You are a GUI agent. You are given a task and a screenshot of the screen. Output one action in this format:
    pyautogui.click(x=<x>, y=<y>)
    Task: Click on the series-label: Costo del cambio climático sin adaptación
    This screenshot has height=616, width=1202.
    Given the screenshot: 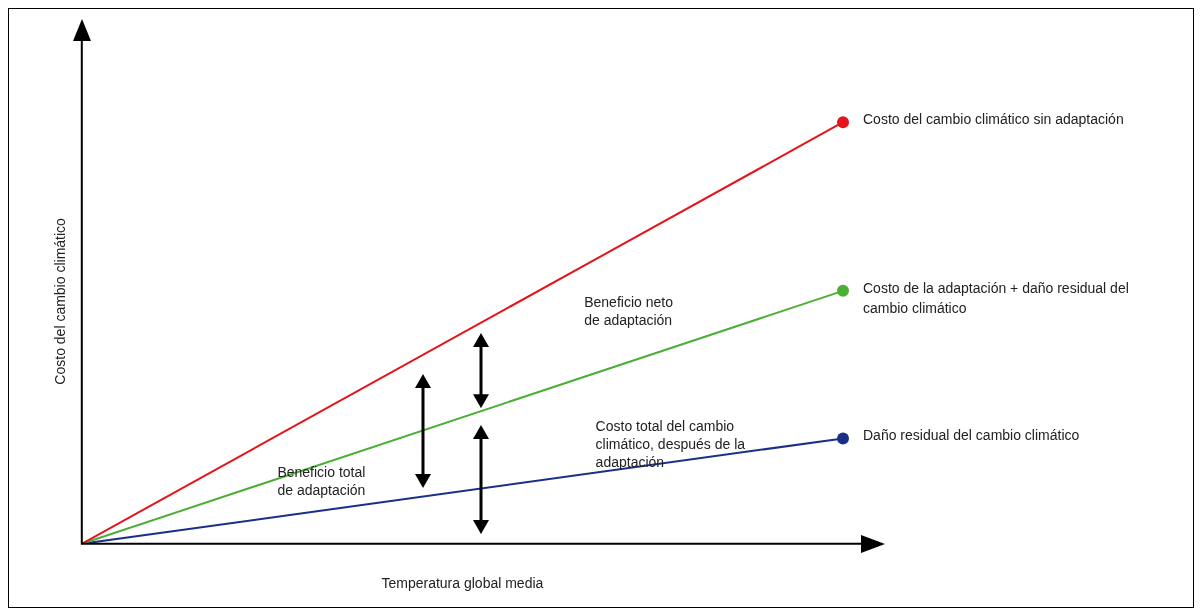 What is the action you would take?
    pyautogui.click(x=993, y=119)
    